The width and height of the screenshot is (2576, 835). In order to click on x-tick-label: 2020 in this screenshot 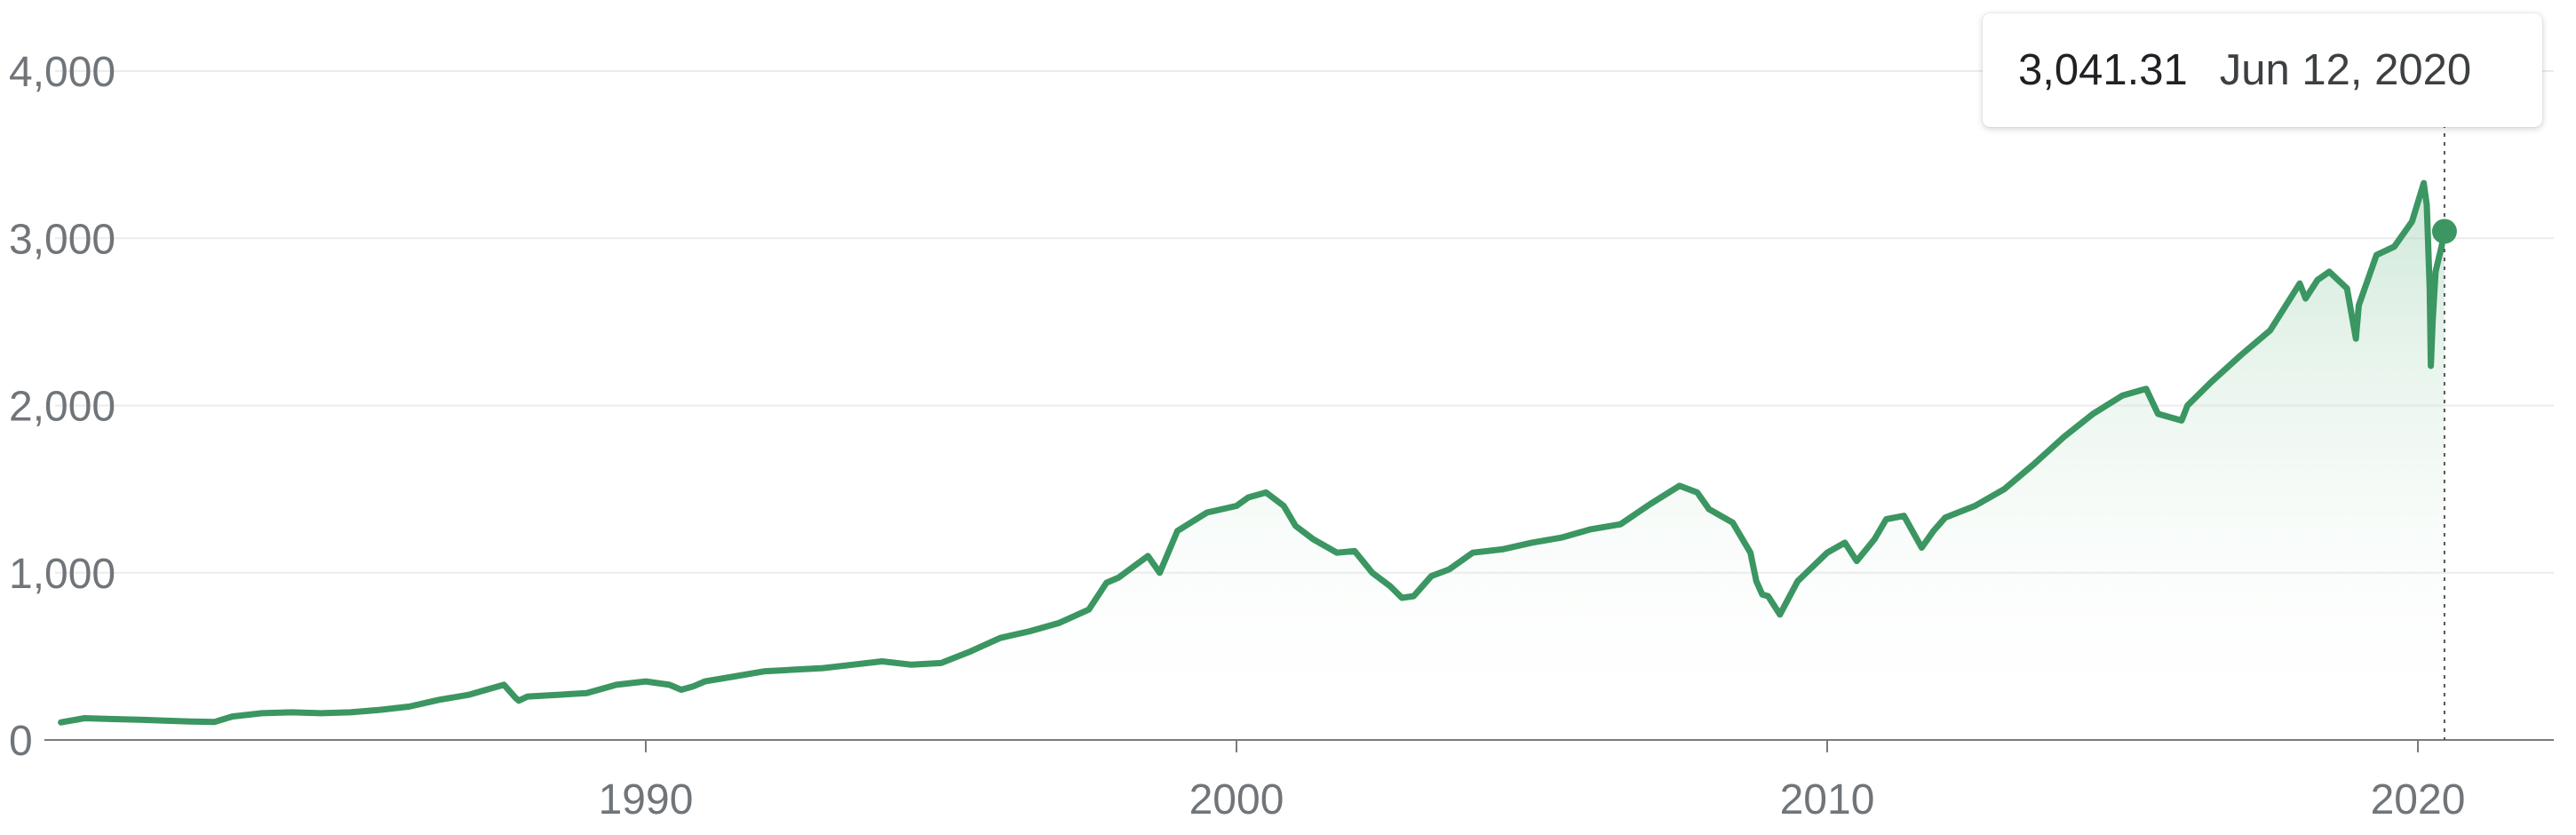, I will do `click(2418, 799)`.